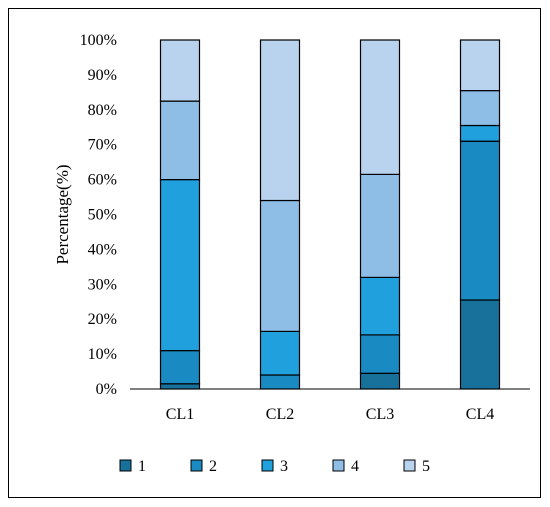  Describe the element at coordinates (102, 284) in the screenshot. I see `y-tick-label: 30%` at that location.